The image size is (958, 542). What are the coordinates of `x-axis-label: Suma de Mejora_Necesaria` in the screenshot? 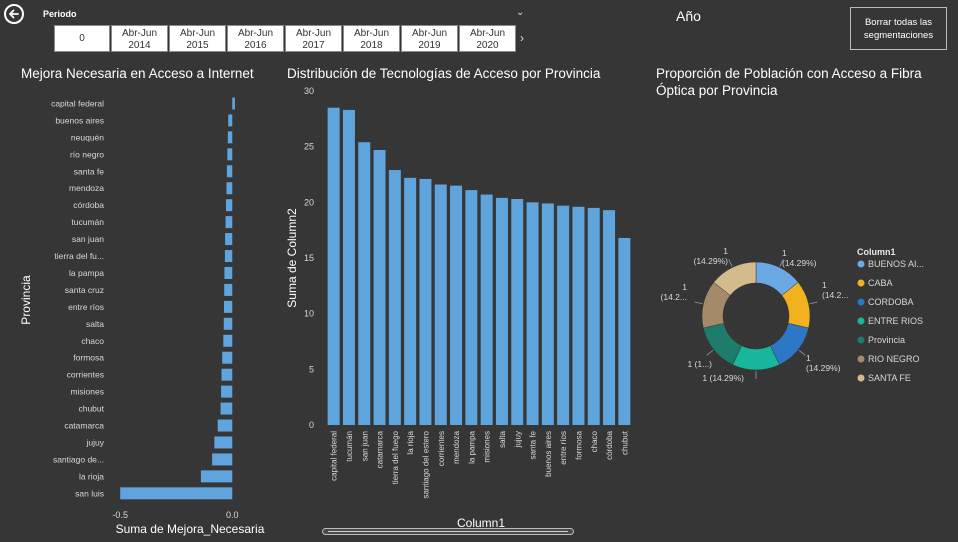 It's located at (190, 529).